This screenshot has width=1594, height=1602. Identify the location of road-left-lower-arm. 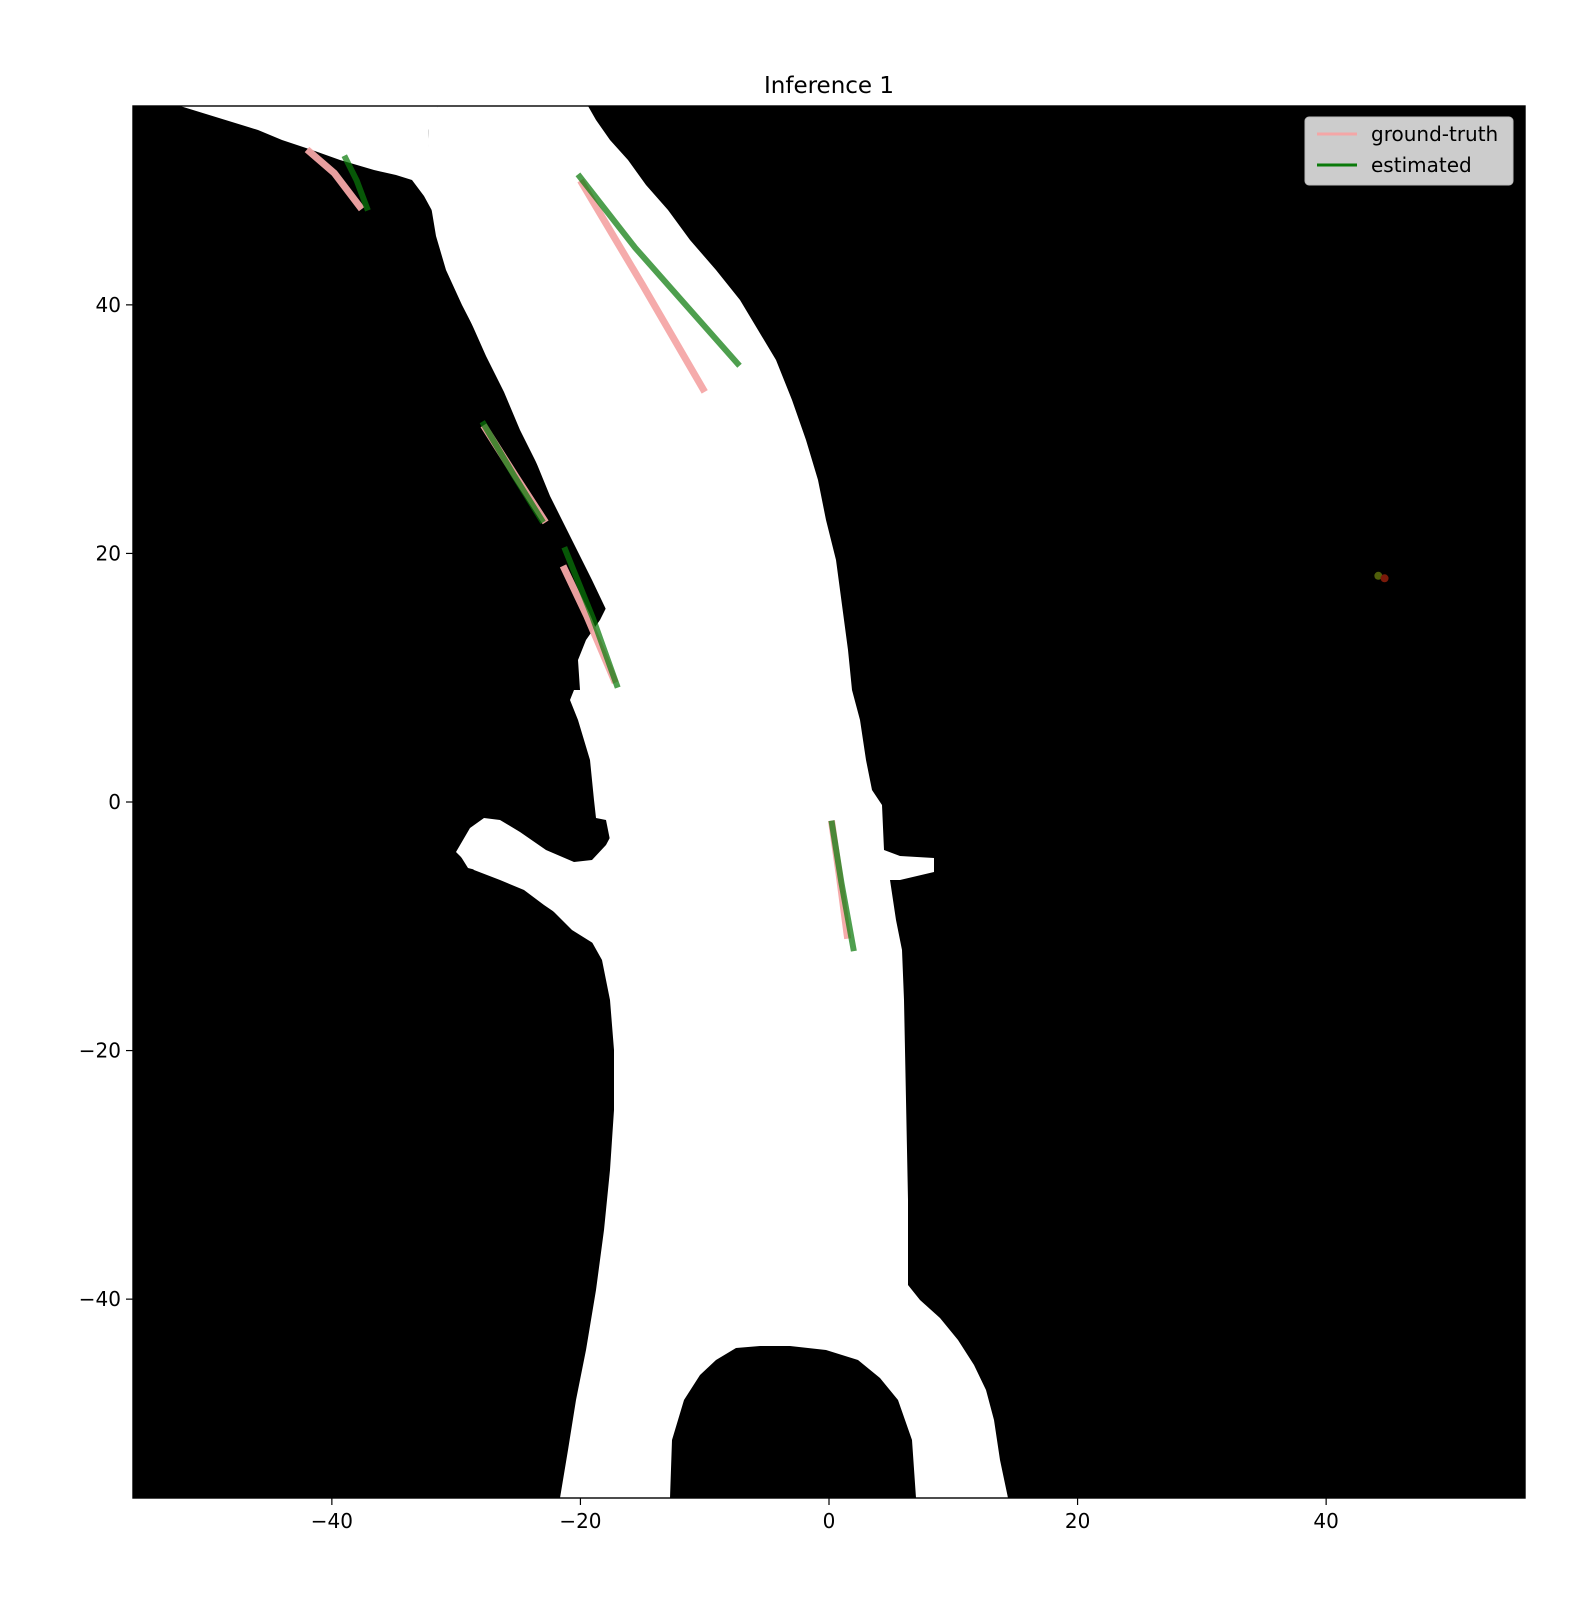
(552, 1158).